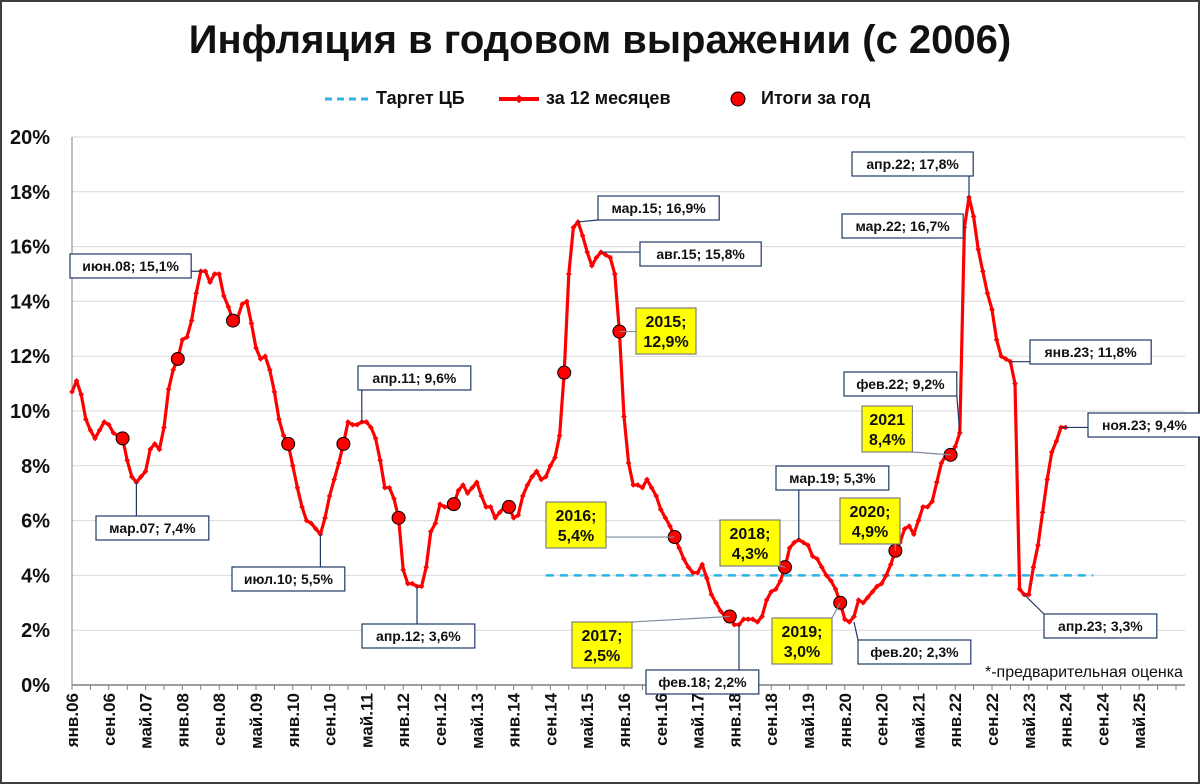 This screenshot has height=784, width=1200. I want to click on callout-label: 4,3%, so click(750, 554).